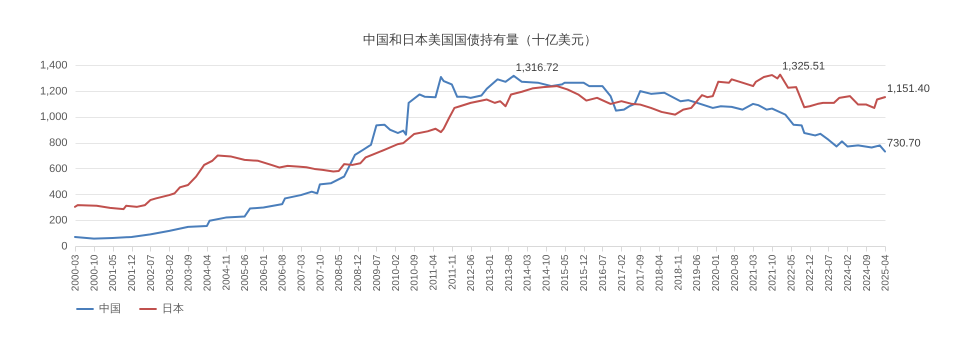 The height and width of the screenshot is (350, 960). What do you see at coordinates (58, 143) in the screenshot?
I see `y-tick-label: 800` at bounding box center [58, 143].